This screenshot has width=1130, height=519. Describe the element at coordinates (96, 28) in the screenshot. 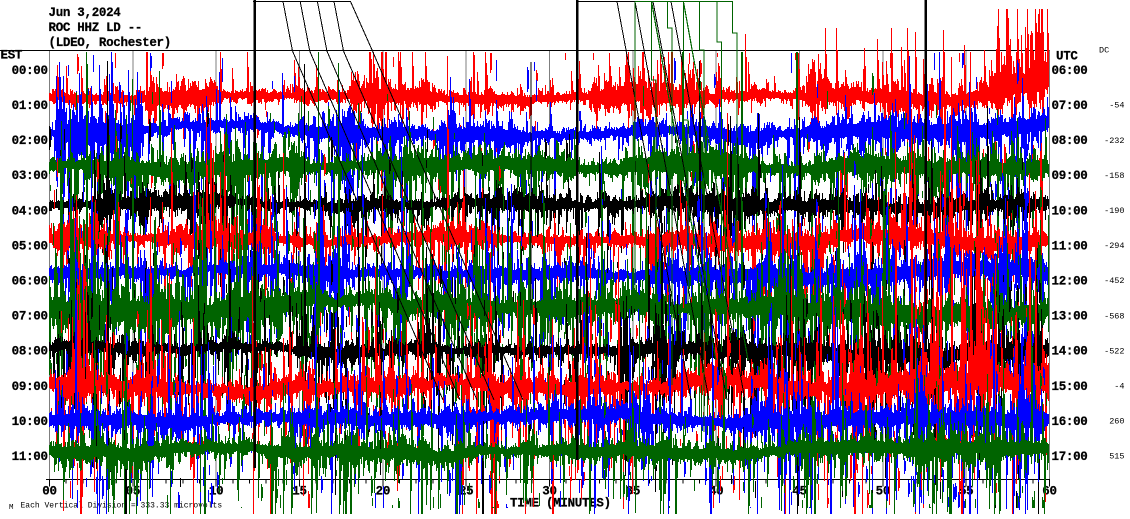

I see `svg-text: ROC HHZ LD --` at that location.